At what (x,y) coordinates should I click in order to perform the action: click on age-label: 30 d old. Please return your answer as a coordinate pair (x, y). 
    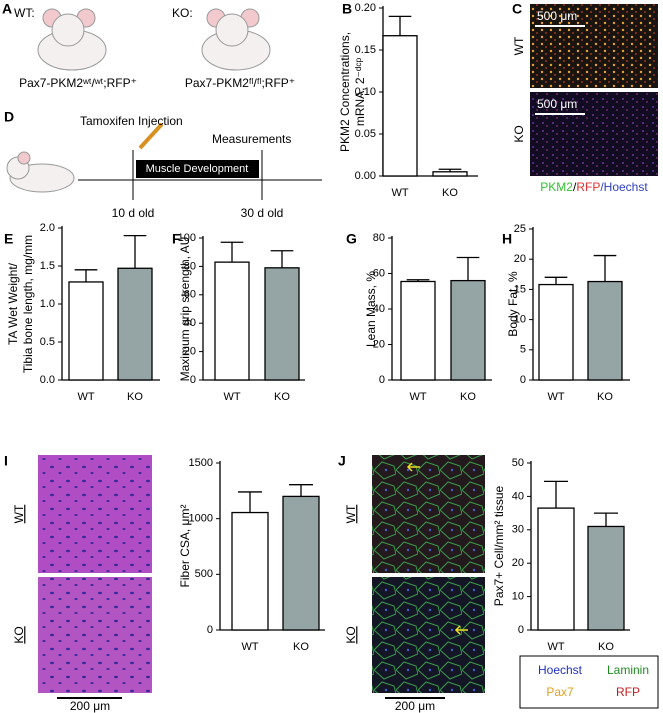
    Looking at the image, I should click on (262, 213).